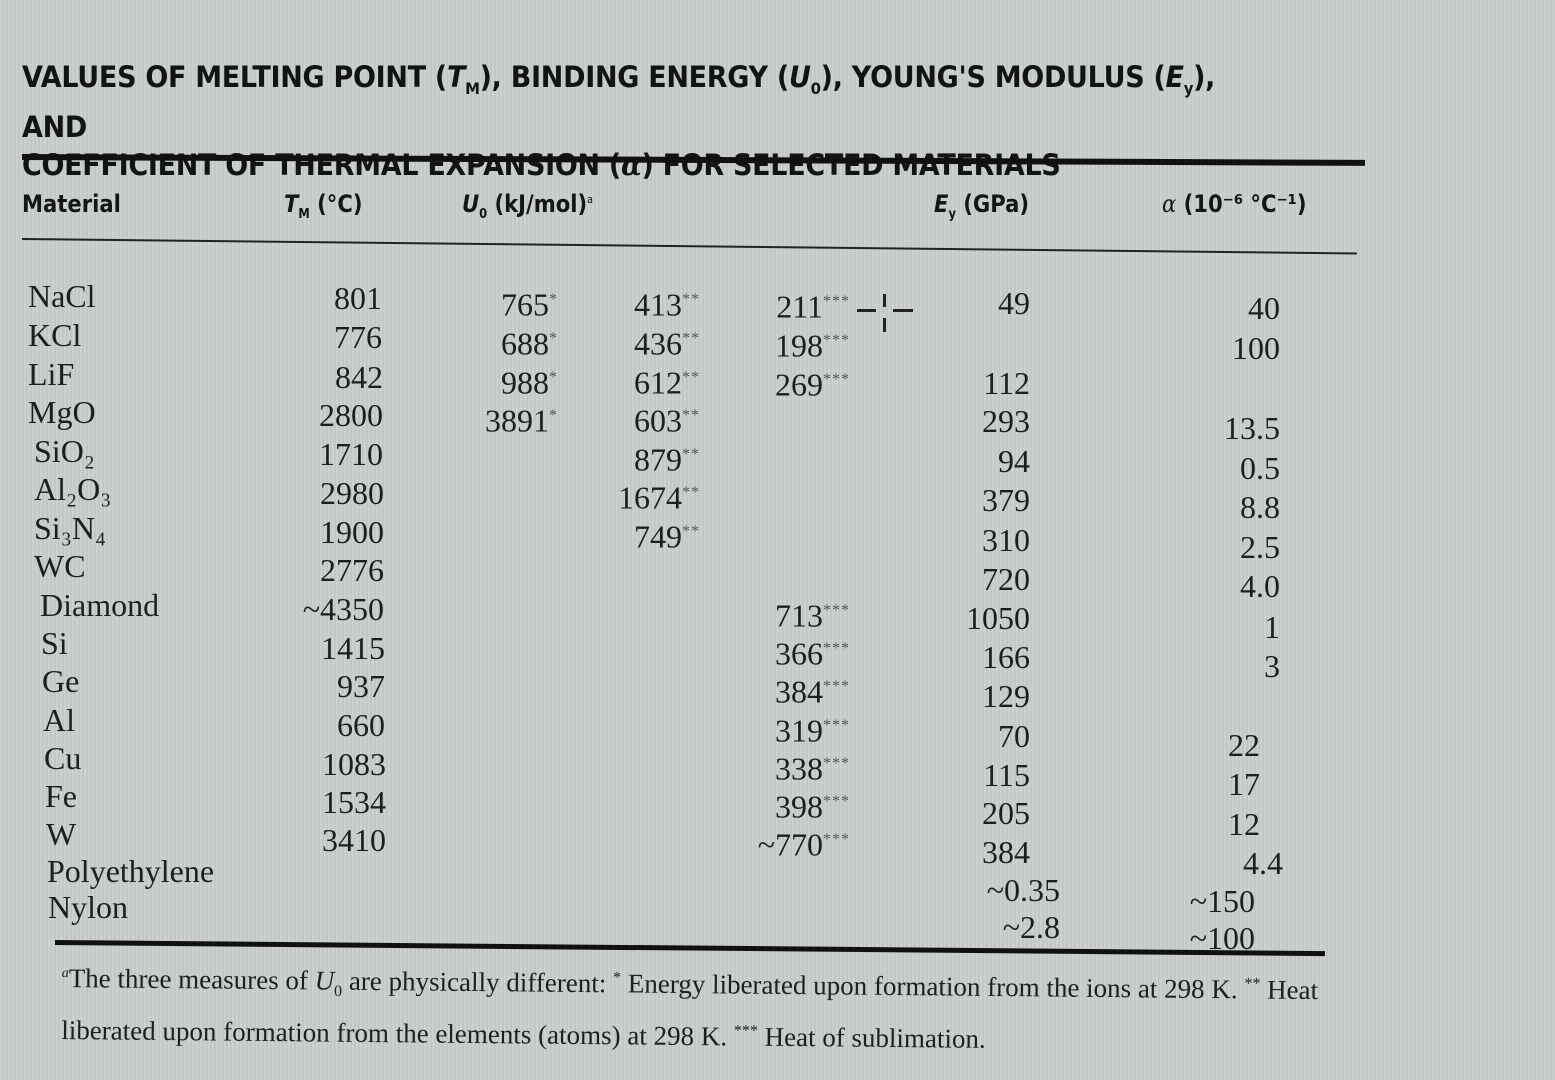 Image resolution: width=1555 pixels, height=1080 pixels. I want to click on binding-energy-sublimation-value: 713***, so click(812, 615).